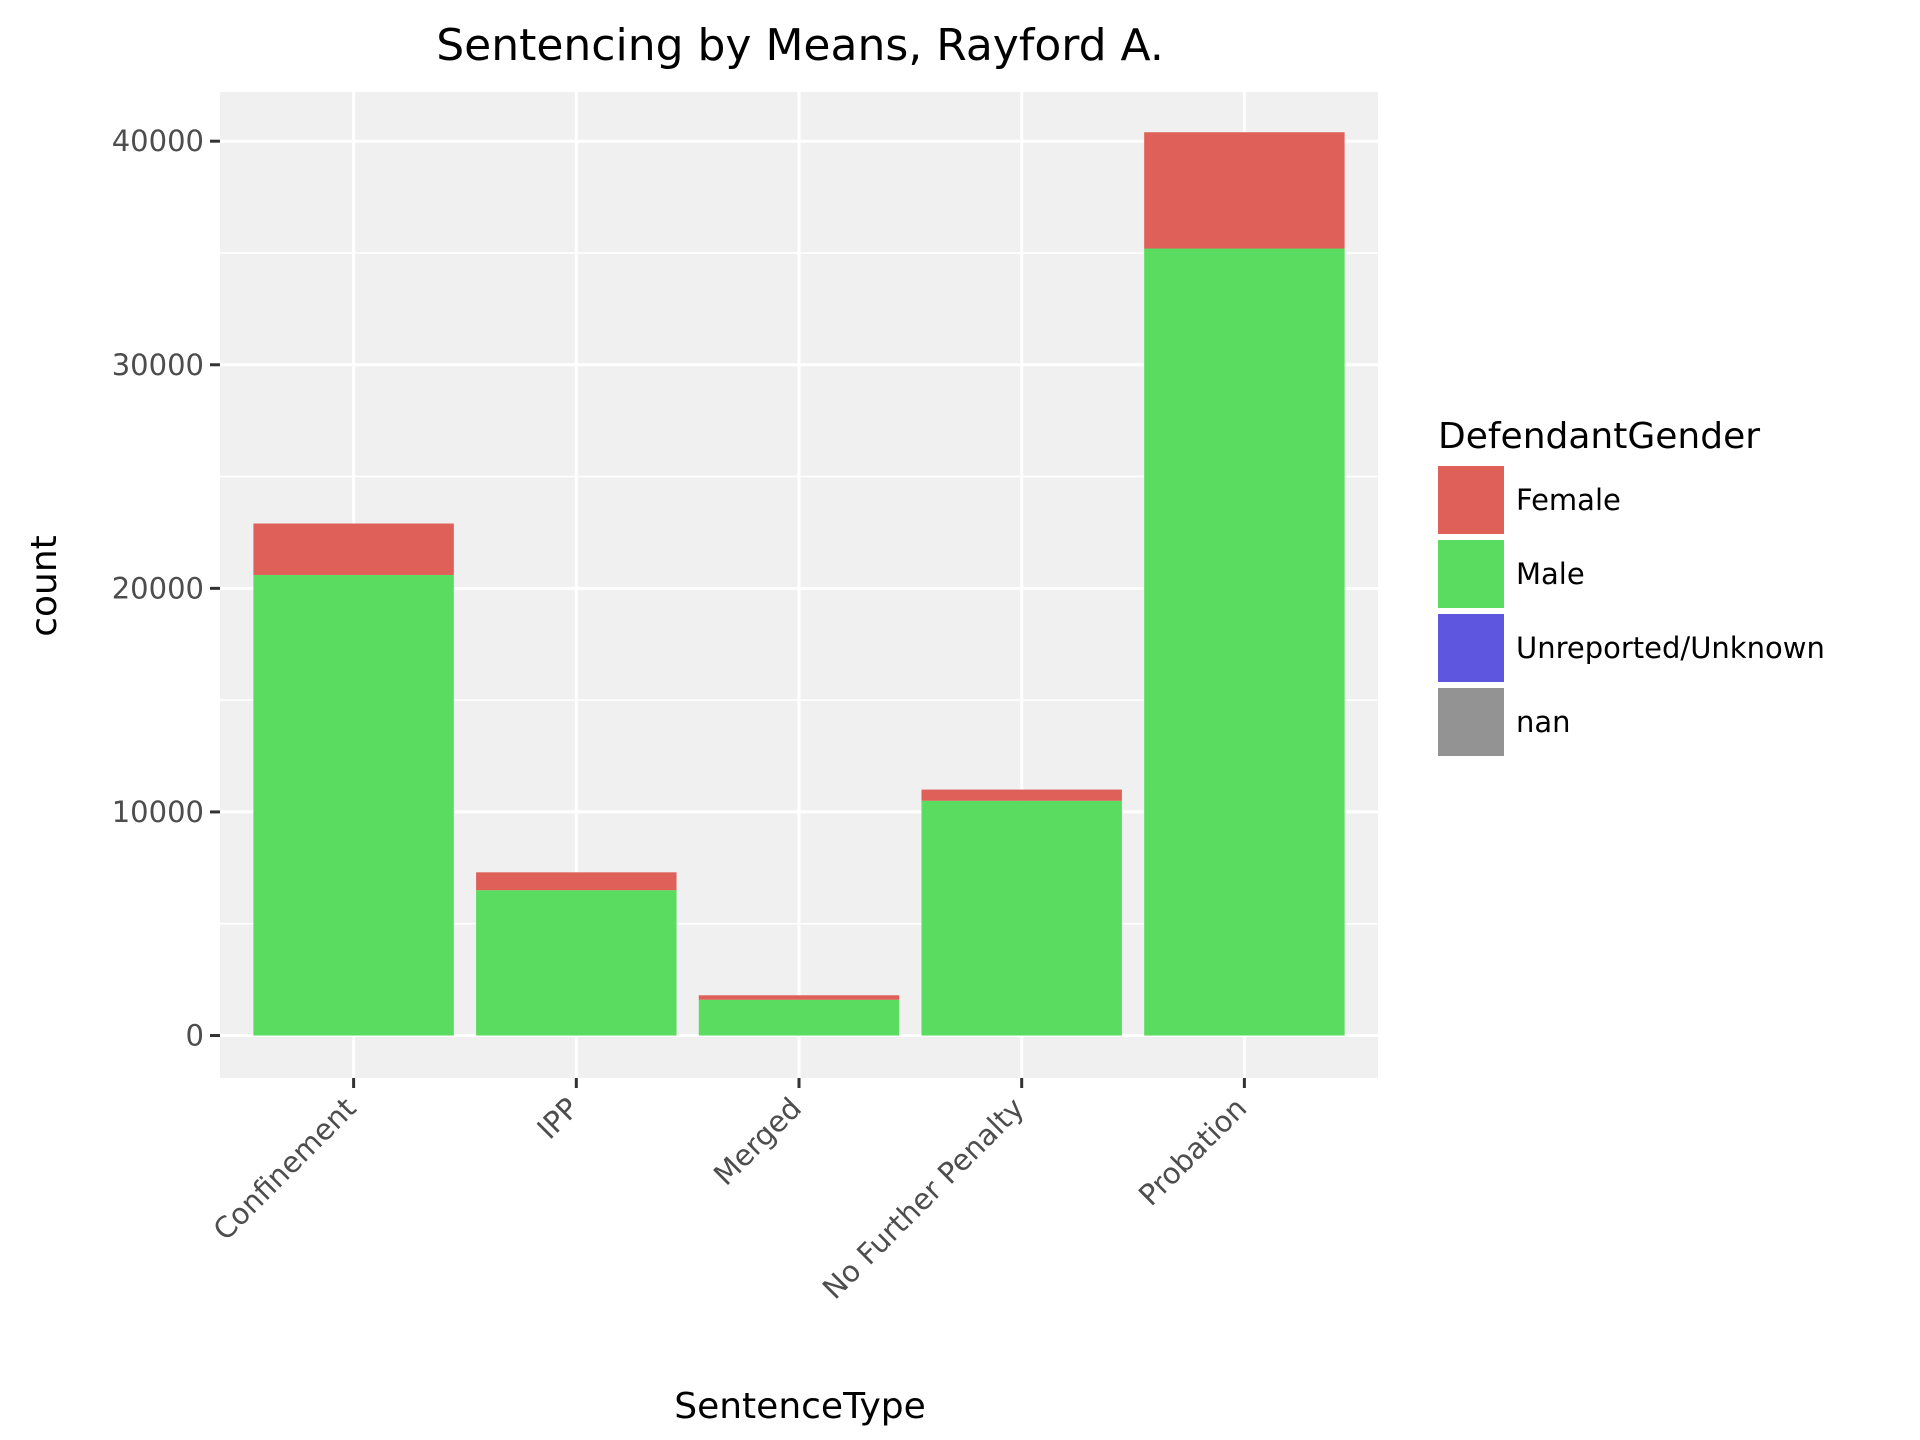  Describe the element at coordinates (1471, 500) in the screenshot. I see `legend-key-female` at that location.